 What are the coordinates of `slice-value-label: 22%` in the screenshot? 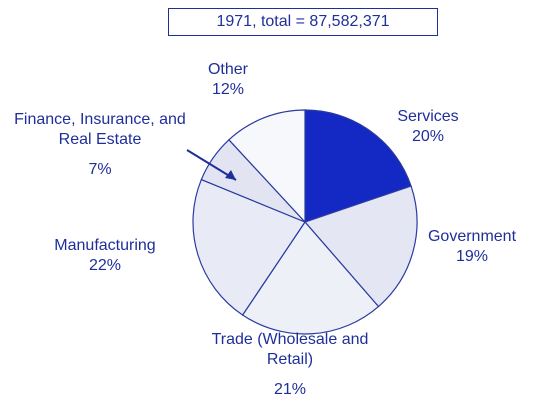 It's located at (105, 265).